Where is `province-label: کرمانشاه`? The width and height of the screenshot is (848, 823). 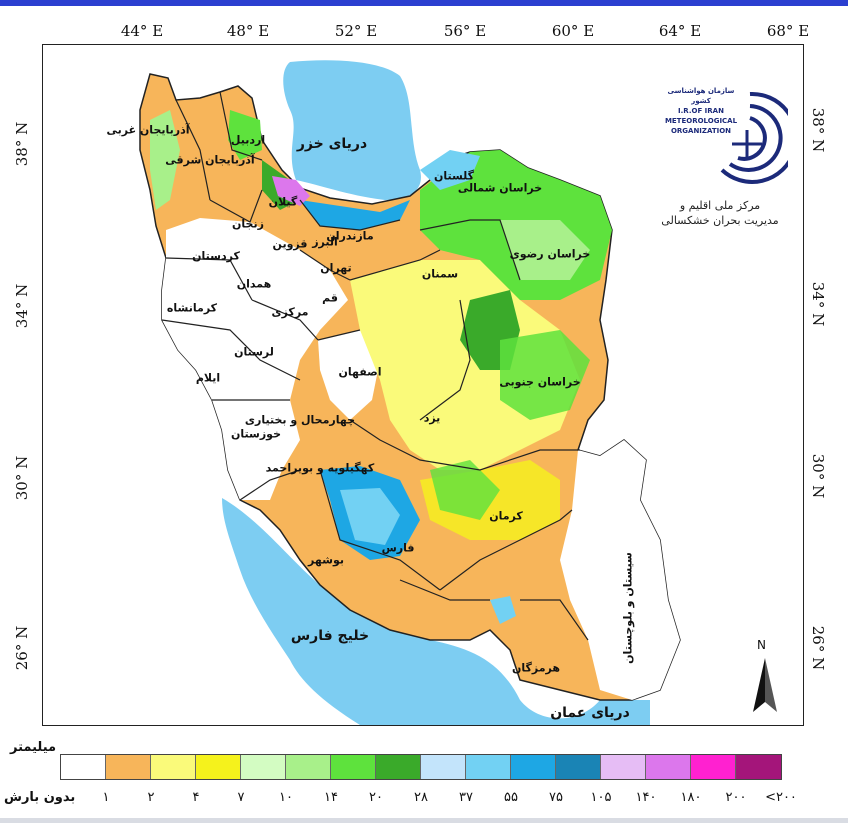 province-label: کرمانشاه is located at coordinates (192, 308).